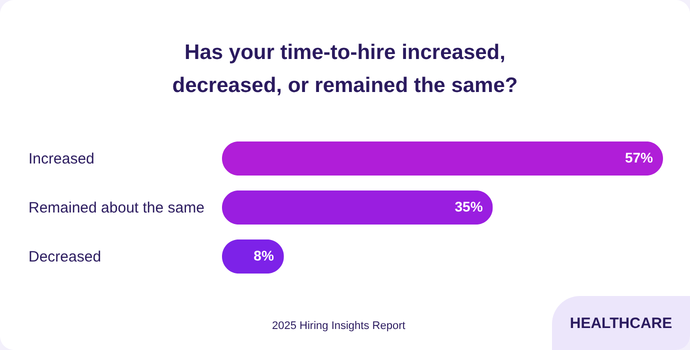  What do you see at coordinates (639, 158) in the screenshot?
I see `data-label: 57%` at bounding box center [639, 158].